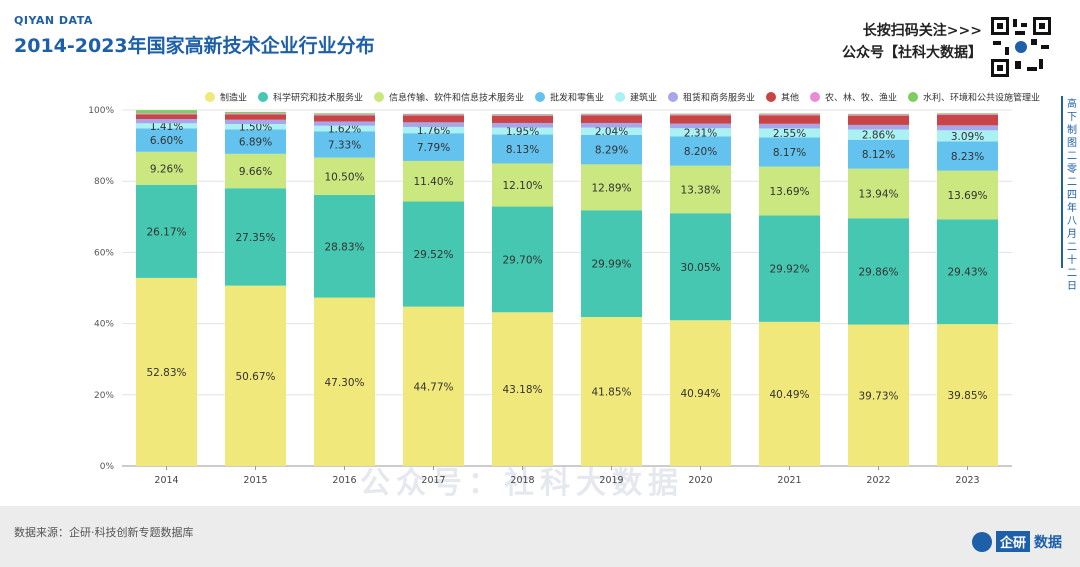 This screenshot has height=567, width=1080. What do you see at coordinates (166, 480) in the screenshot?
I see `x-tick-label: 2014` at bounding box center [166, 480].